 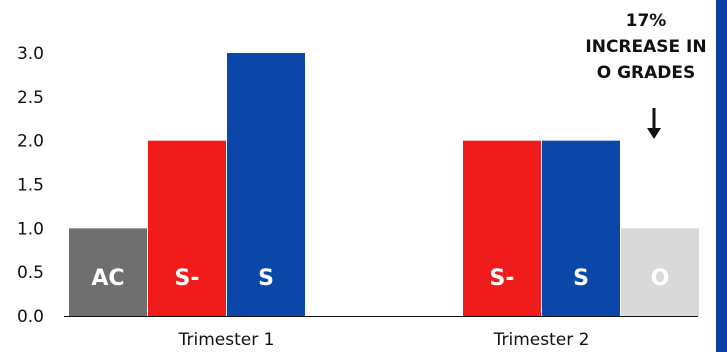 What do you see at coordinates (646, 73) in the screenshot?
I see `annotation-text: O GRADES` at bounding box center [646, 73].